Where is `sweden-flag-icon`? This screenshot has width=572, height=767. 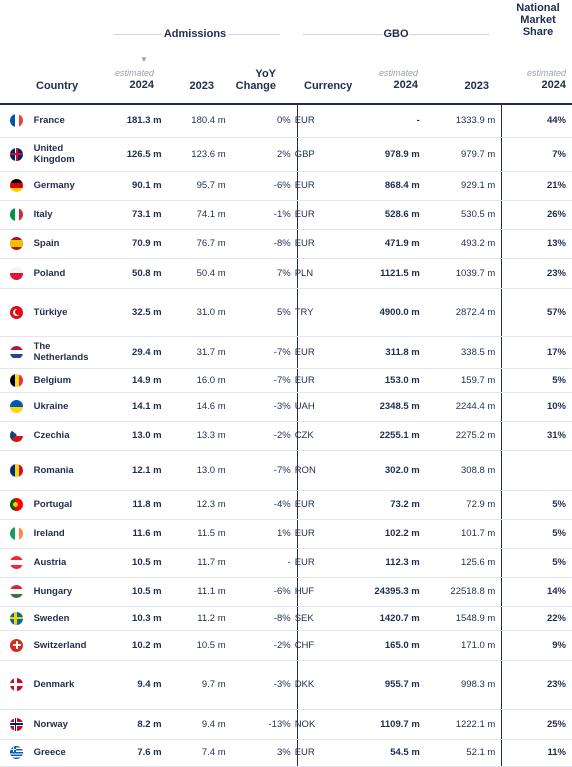
sweden-flag-icon is located at coordinates (17, 618).